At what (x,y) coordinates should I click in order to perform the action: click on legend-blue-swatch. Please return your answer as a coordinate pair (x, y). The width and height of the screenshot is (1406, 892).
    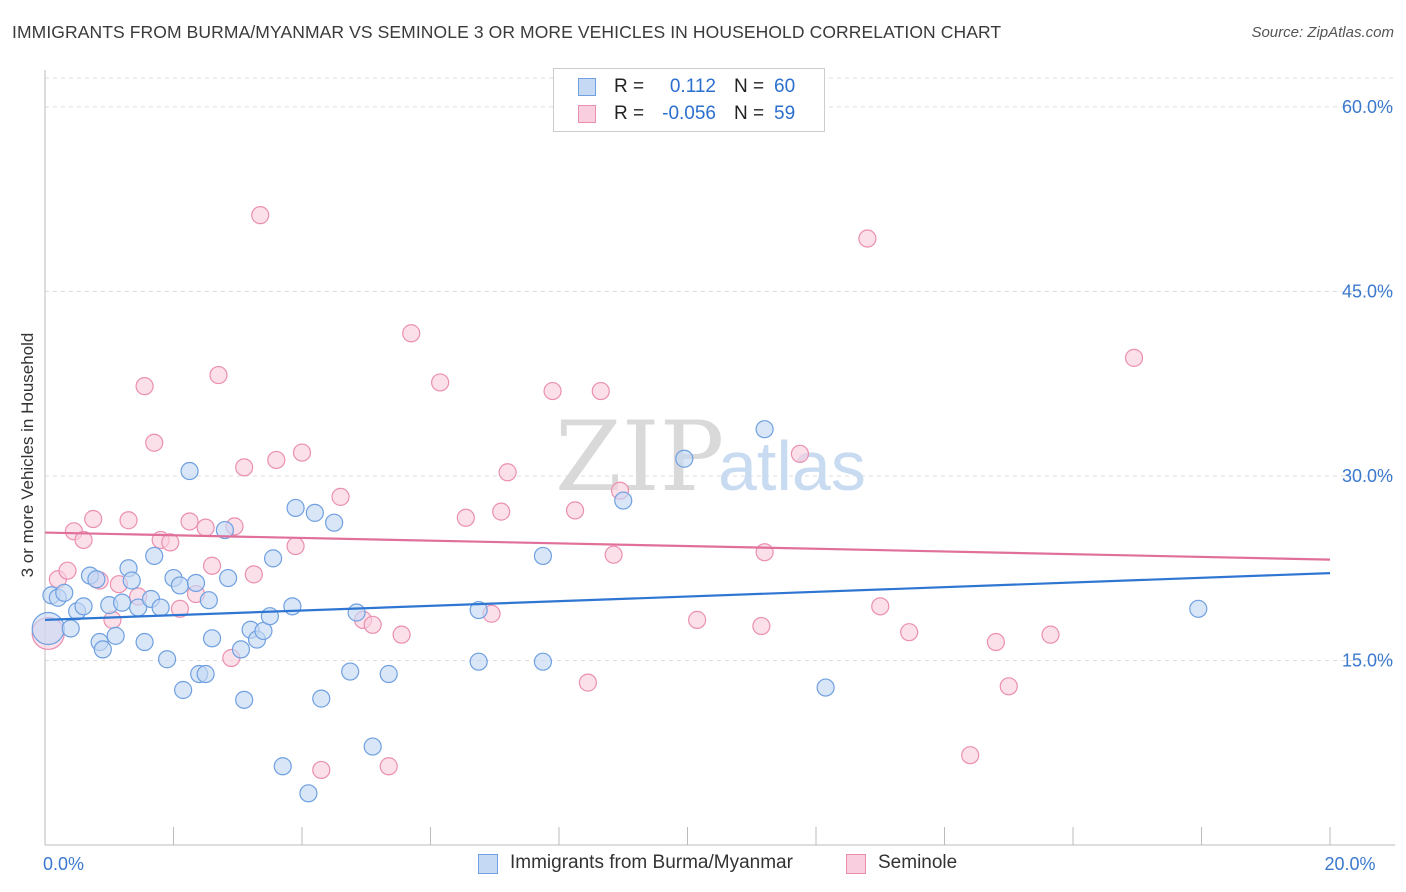
    Looking at the image, I should click on (488, 864).